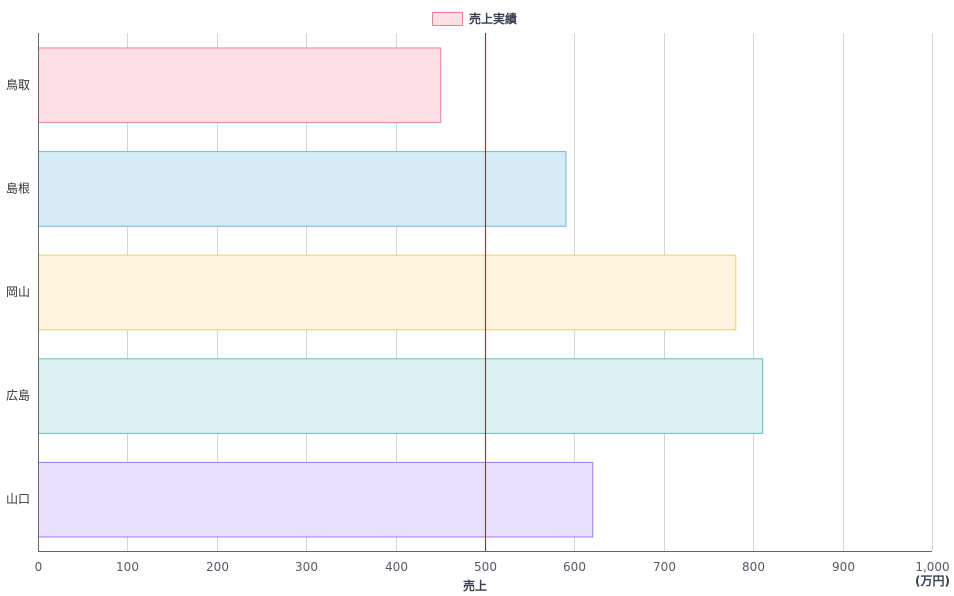 The width and height of the screenshot is (954, 596). I want to click on y-category-label: 広島, so click(18, 395).